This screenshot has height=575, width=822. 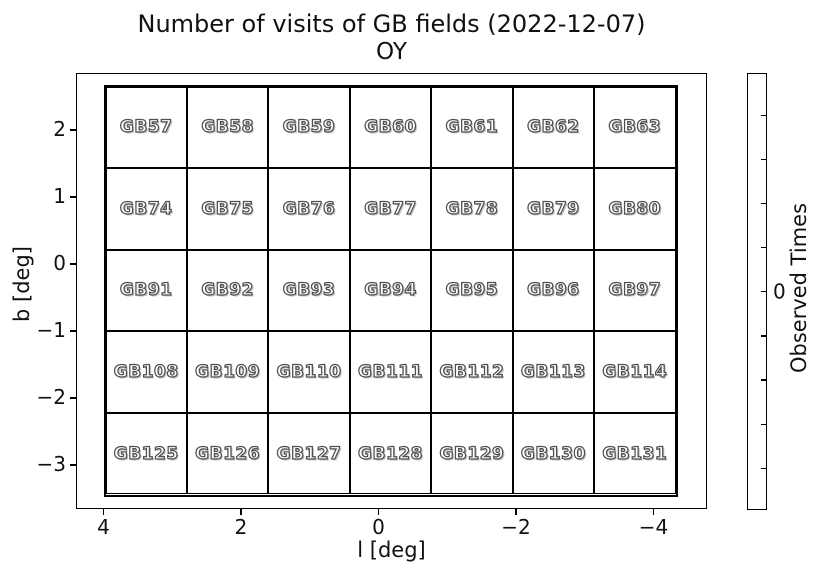 I want to click on field-label: GB57, so click(x=146, y=127).